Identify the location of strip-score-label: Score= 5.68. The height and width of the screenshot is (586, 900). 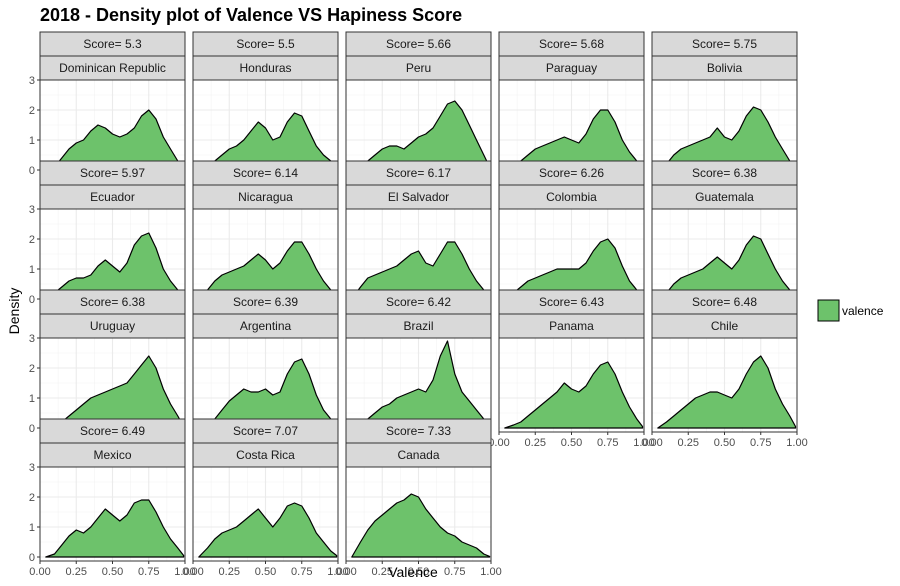
(571, 44).